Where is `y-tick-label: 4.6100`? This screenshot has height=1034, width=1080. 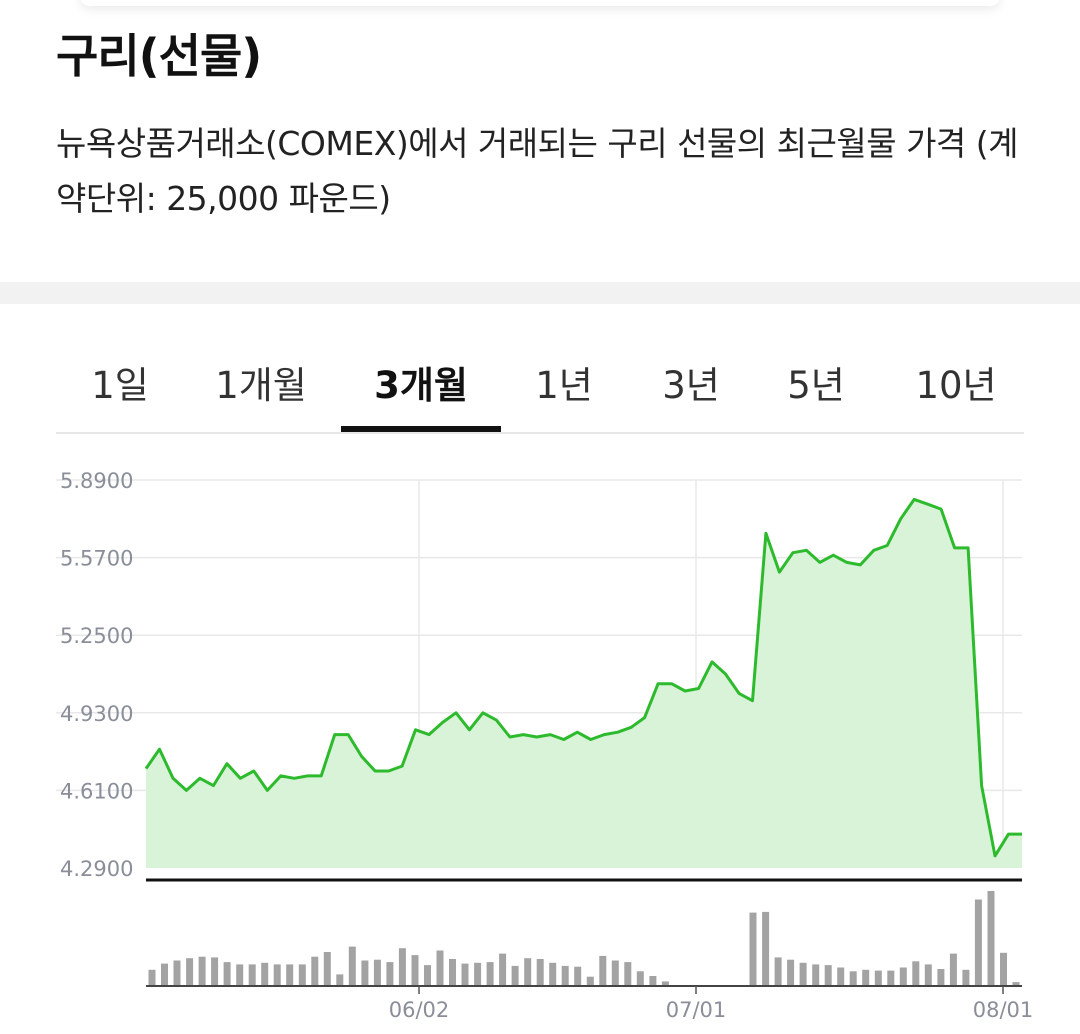
y-tick-label: 4.6100 is located at coordinates (96, 791).